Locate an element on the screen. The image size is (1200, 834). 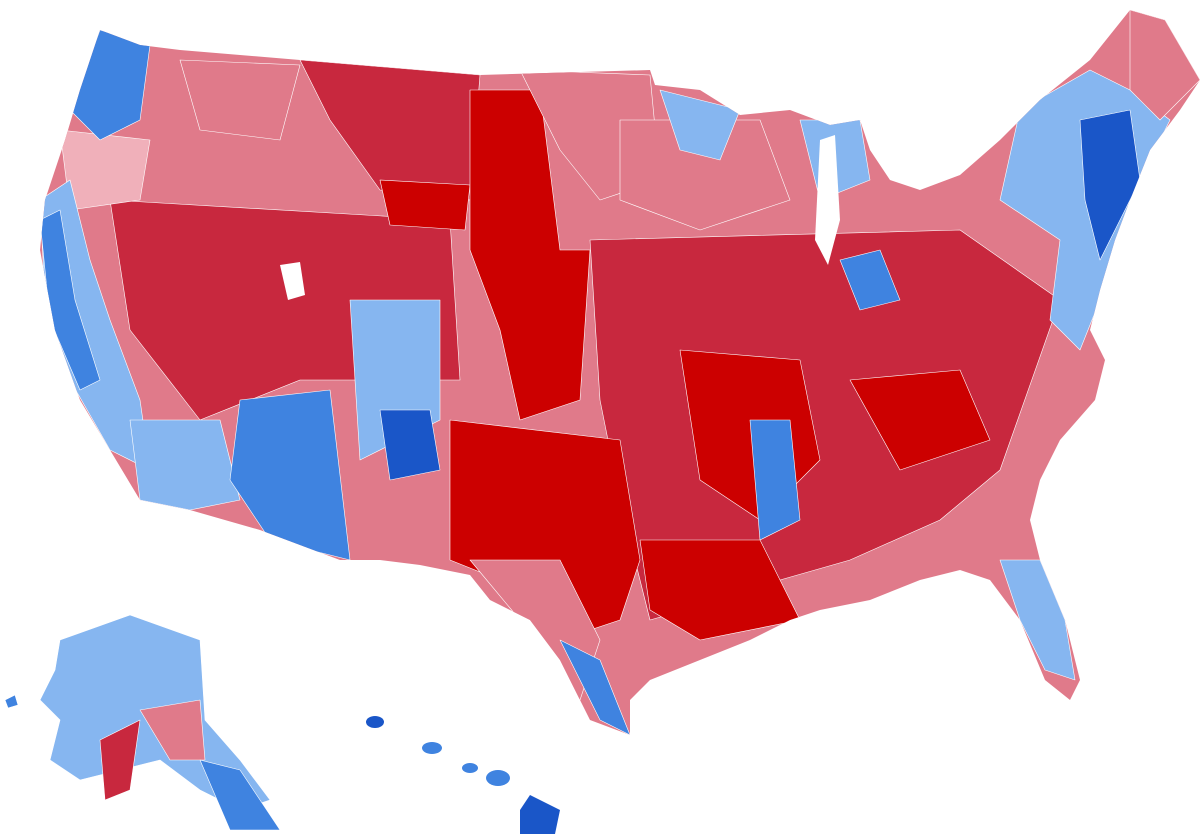
anchorage-area is located at coordinates (120, 760).